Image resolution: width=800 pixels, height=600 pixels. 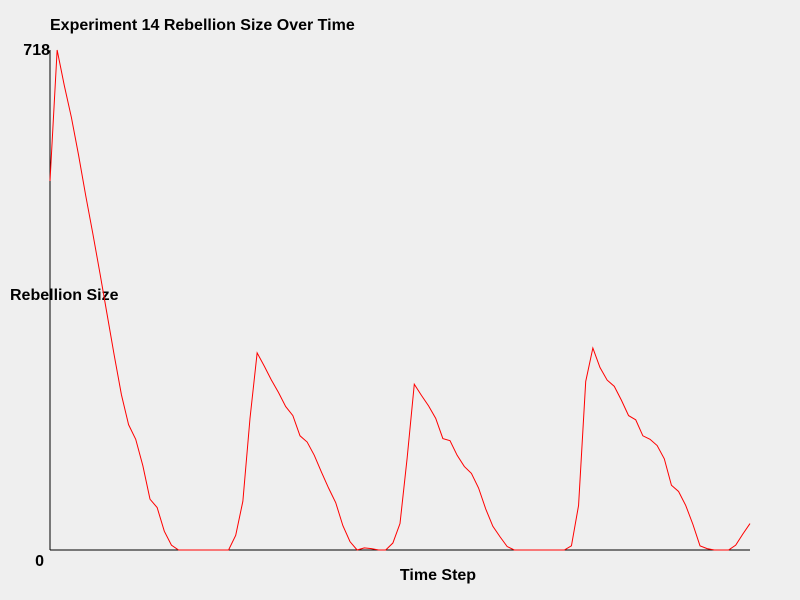 What do you see at coordinates (438, 575) in the screenshot?
I see `x-axis-label: Time Step` at bounding box center [438, 575].